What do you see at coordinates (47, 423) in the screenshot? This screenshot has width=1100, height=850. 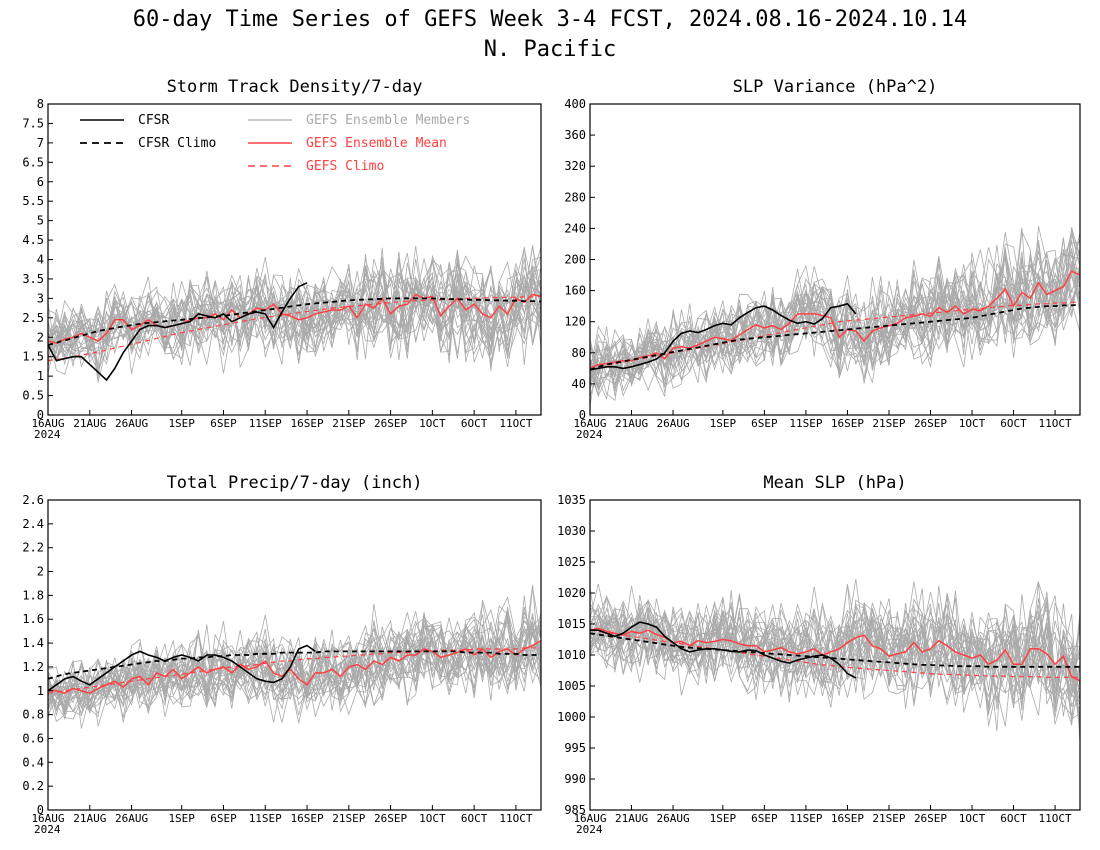 I see `x-tick-label: 16AUG` at bounding box center [47, 423].